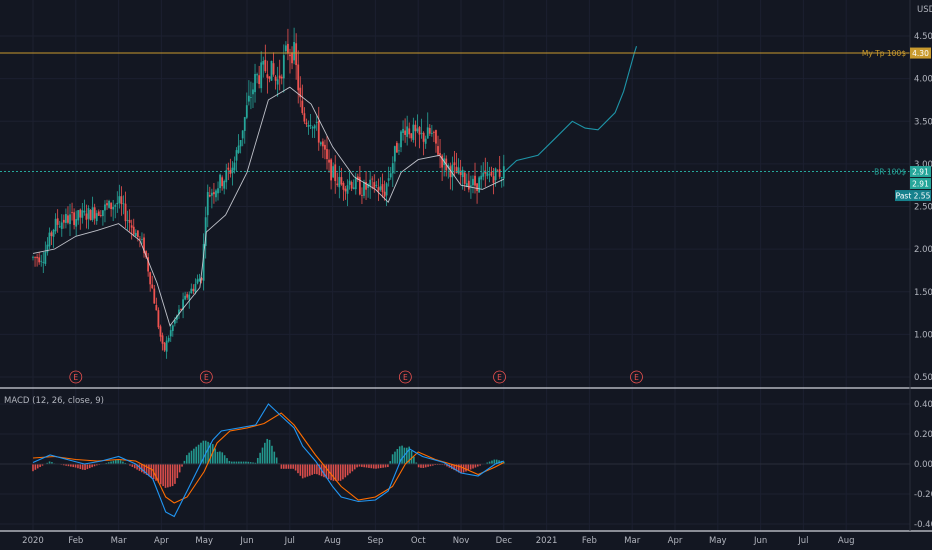 This screenshot has width=932, height=550. Describe the element at coordinates (54, 401) in the screenshot. I see `macd-indicator-label: MACD (12, 26, close, 9)` at that location.